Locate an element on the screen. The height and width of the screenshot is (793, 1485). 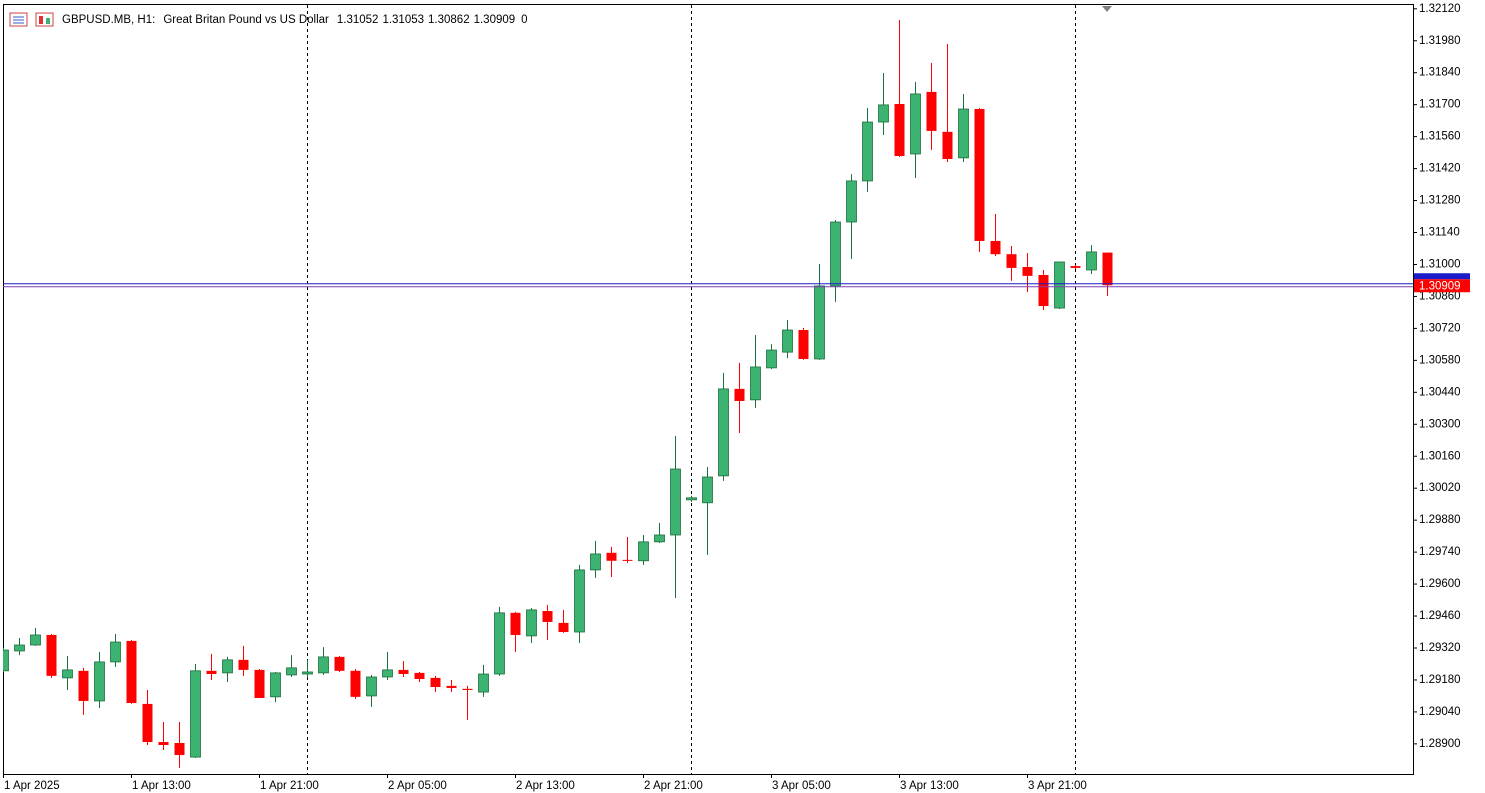
x-tick-label: 3 Apr 21:00 is located at coordinates (1057, 786).